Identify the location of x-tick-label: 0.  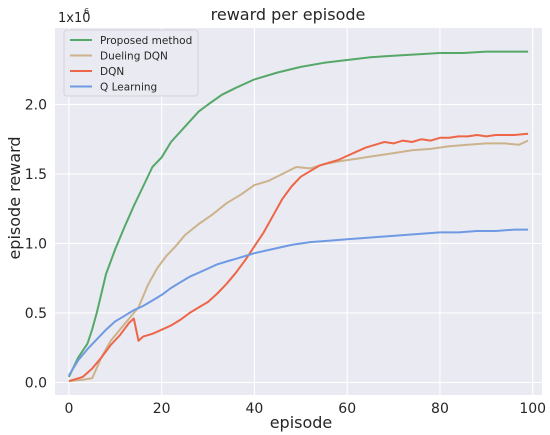
(68, 409).